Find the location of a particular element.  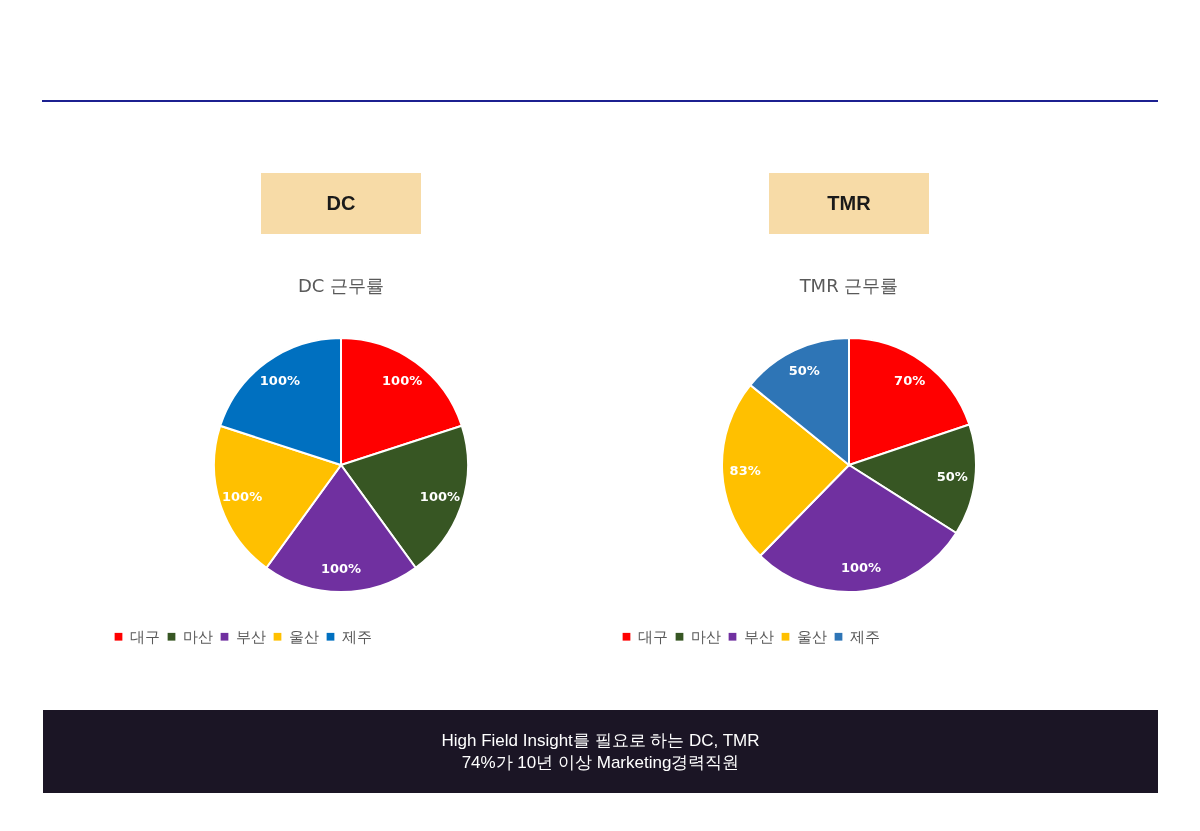

chart-subtitle: DC 근무률 is located at coordinates (341, 285).